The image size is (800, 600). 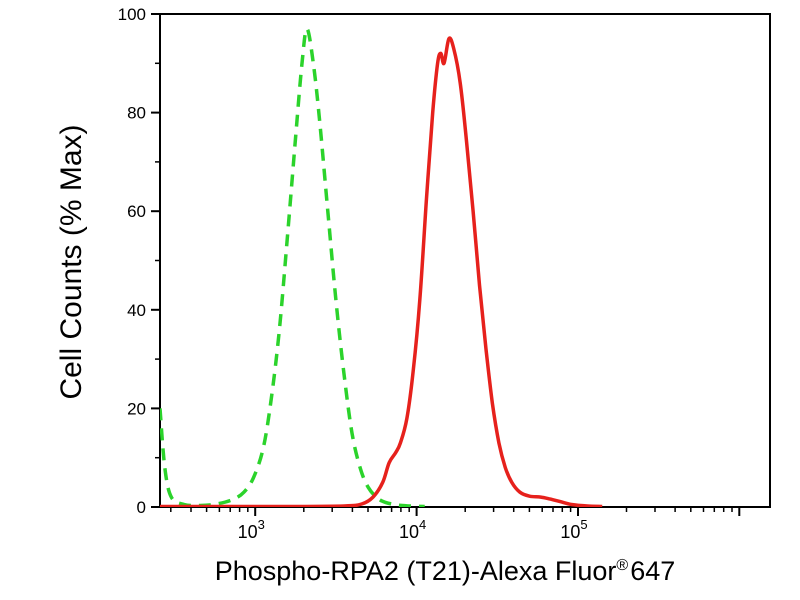 What do you see at coordinates (622, 565) in the screenshot?
I see `registered-trademark-symbol: ®` at bounding box center [622, 565].